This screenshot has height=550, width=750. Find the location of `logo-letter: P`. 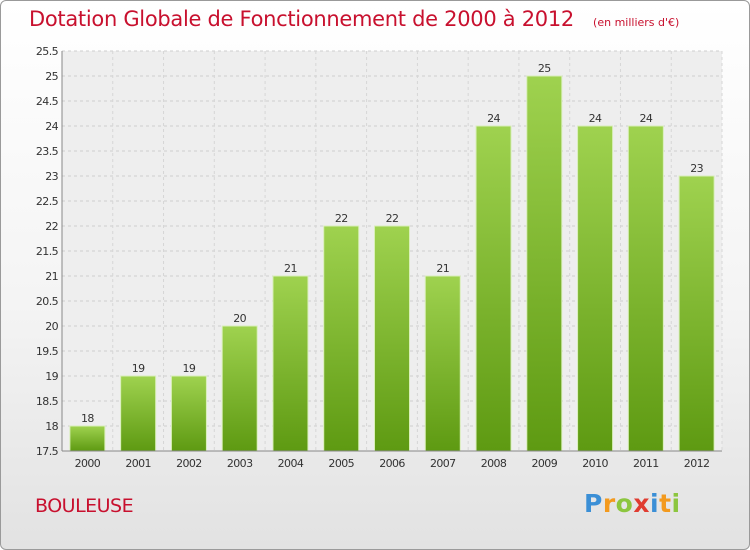

logo-letter: P is located at coordinates (593, 503).